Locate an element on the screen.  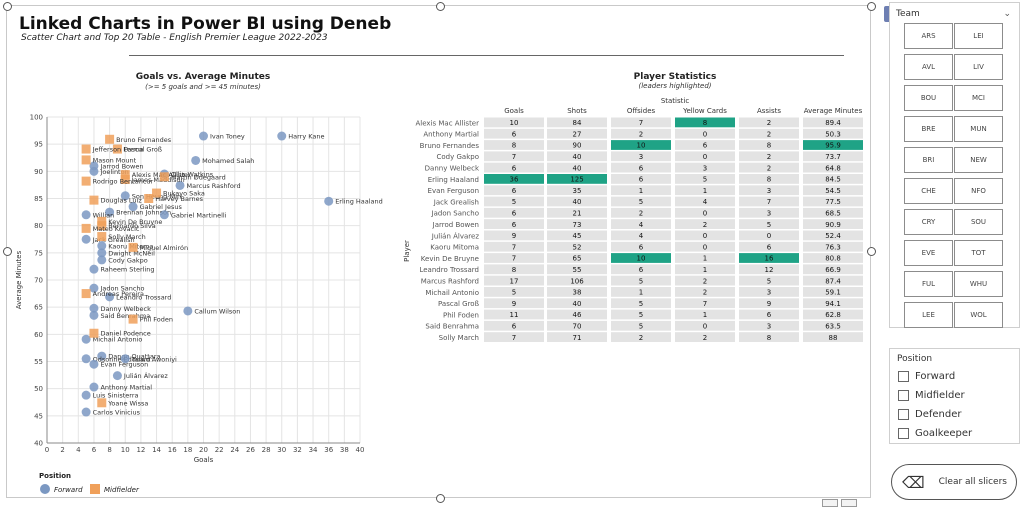
team-tile-eve: EVE is located at coordinates (928, 253).